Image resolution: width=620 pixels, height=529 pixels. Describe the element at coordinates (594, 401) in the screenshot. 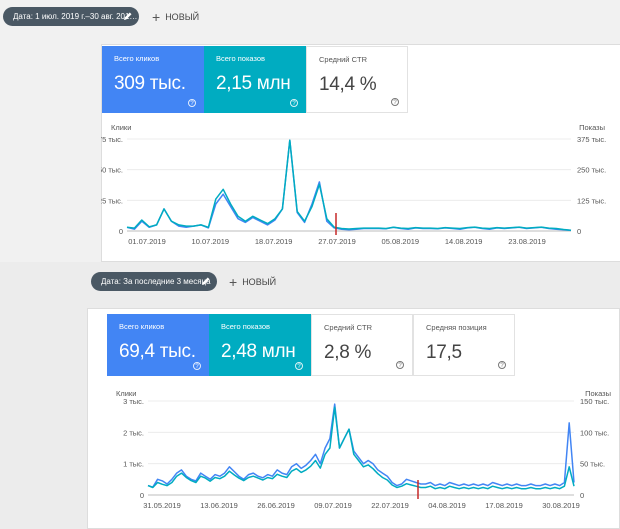

I see `y-right-tick: 150 тыс.` at that location.